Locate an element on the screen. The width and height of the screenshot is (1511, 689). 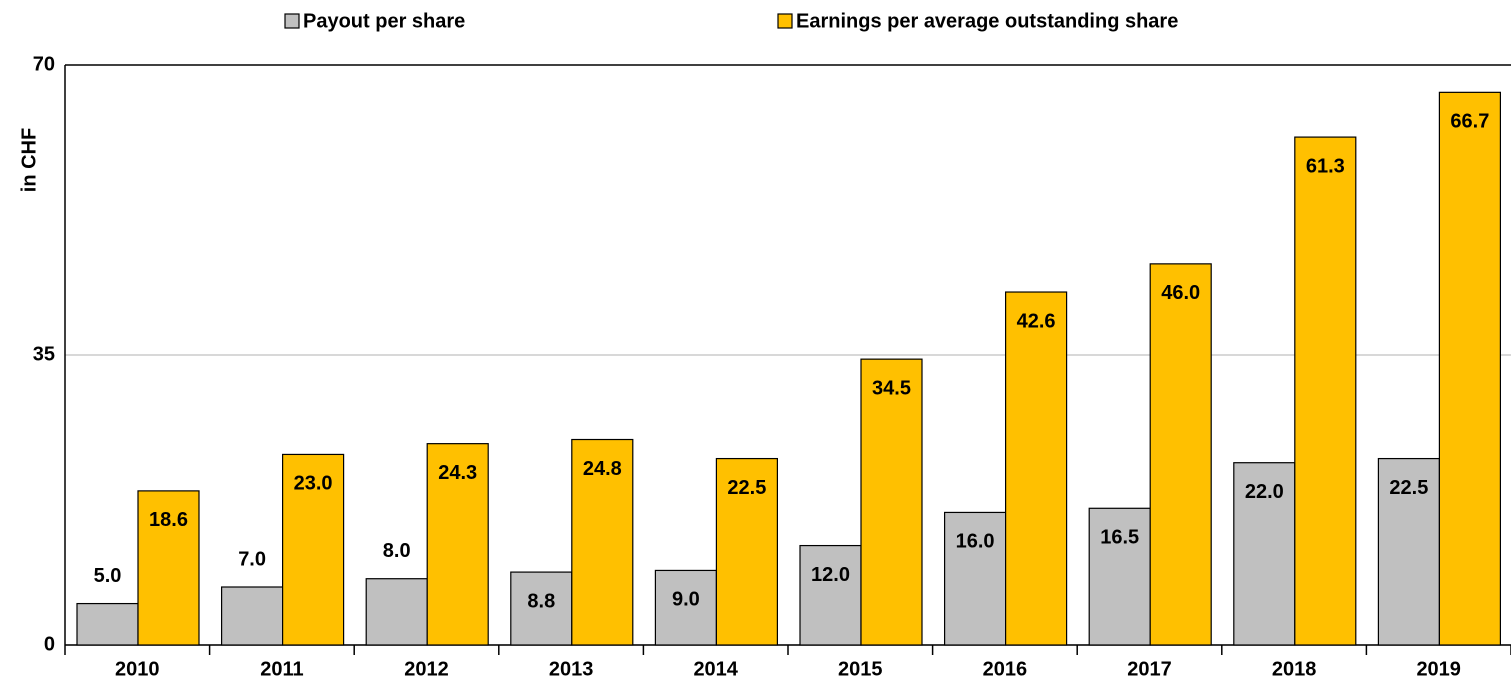
data-label: 46.0 is located at coordinates (1180, 293).